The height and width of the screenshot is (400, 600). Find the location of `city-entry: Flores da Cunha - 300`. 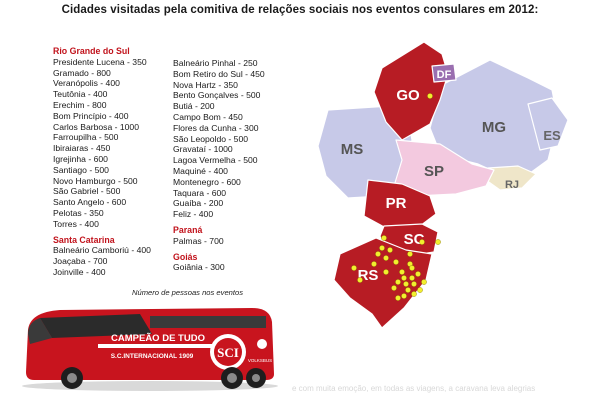

city-entry: Flores da Cunha - 300 is located at coordinates (216, 127).